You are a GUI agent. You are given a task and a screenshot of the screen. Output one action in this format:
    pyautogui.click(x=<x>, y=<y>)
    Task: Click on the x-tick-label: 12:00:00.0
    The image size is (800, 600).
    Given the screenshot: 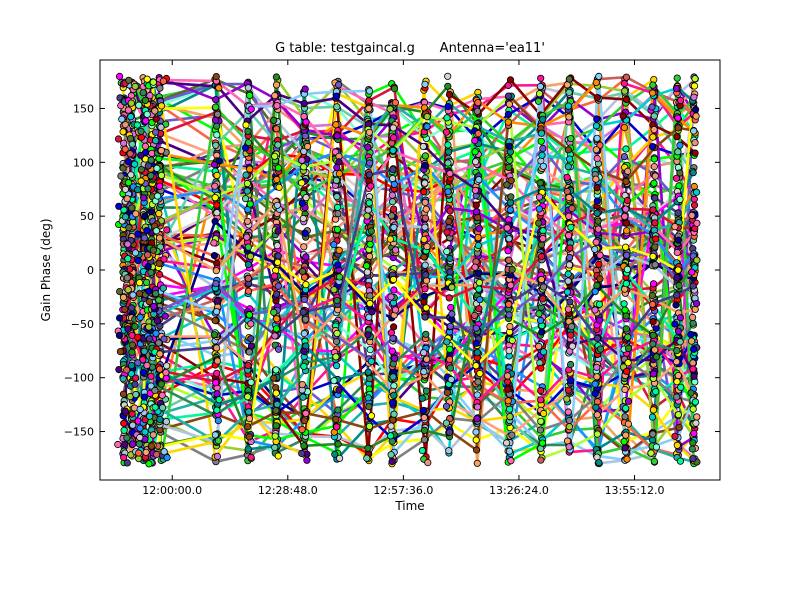 What is the action you would take?
    pyautogui.click(x=172, y=490)
    